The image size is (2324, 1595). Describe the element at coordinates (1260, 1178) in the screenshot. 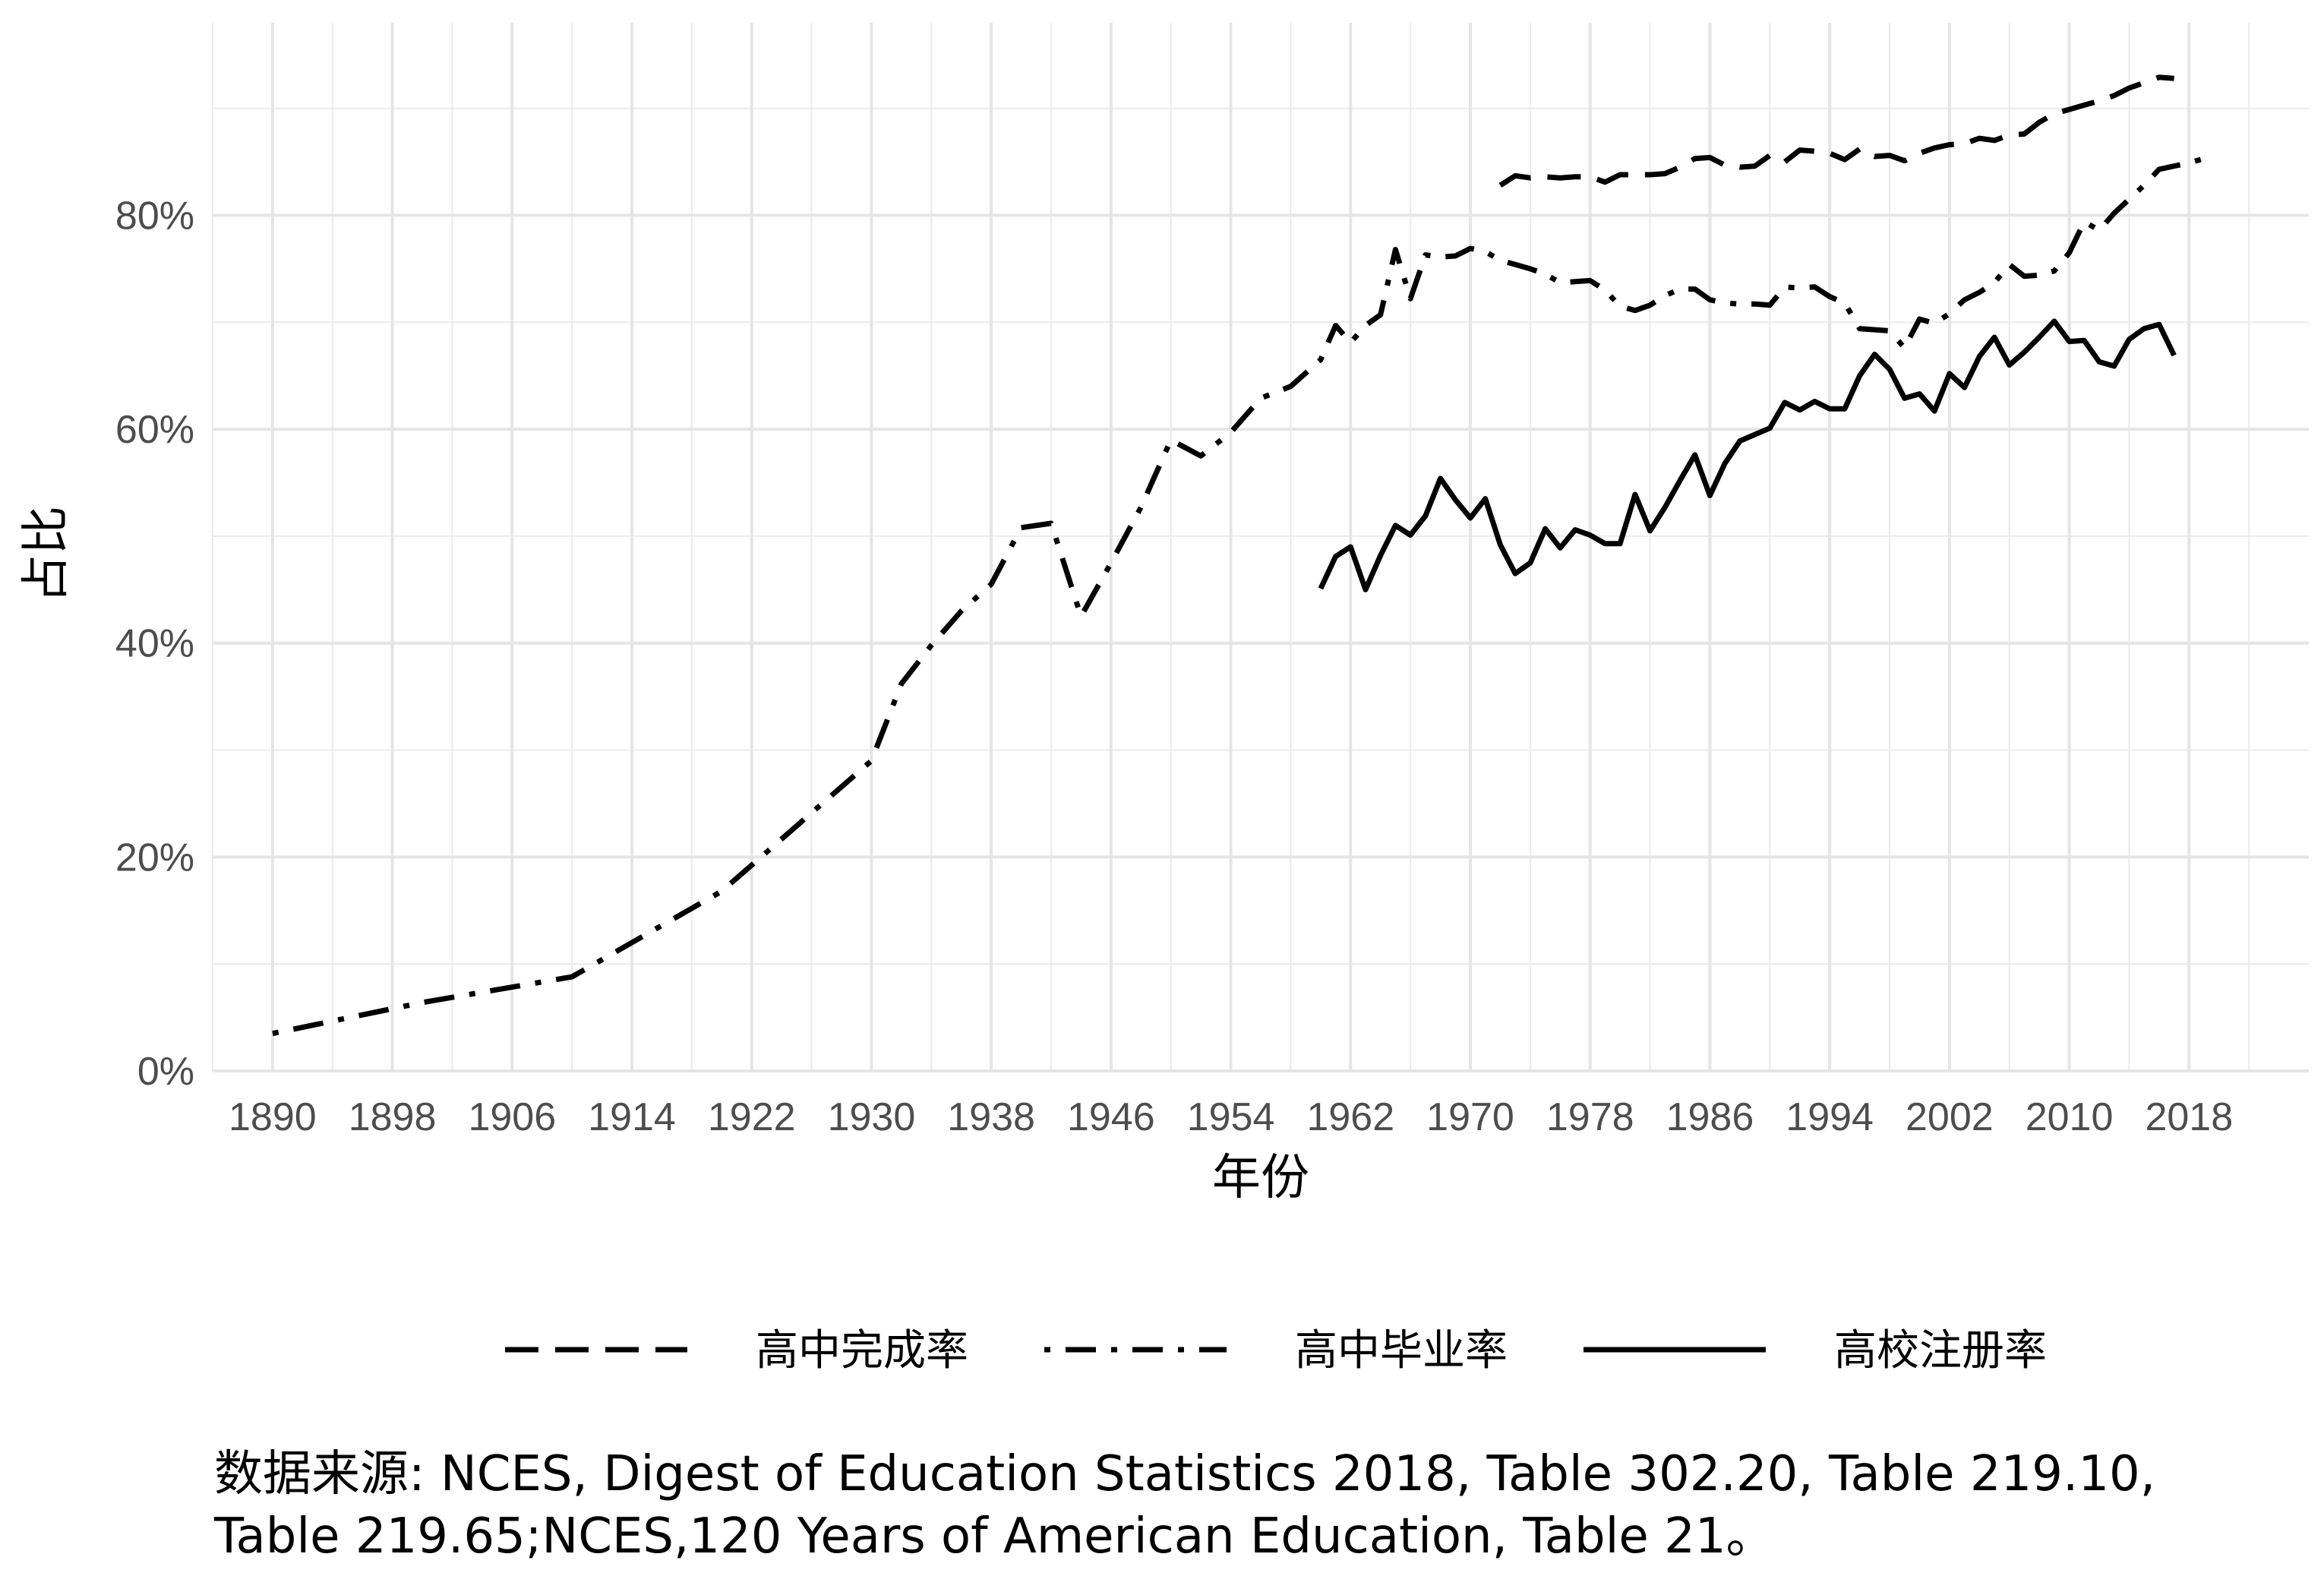

I see `x-axis-title: 年份` at that location.